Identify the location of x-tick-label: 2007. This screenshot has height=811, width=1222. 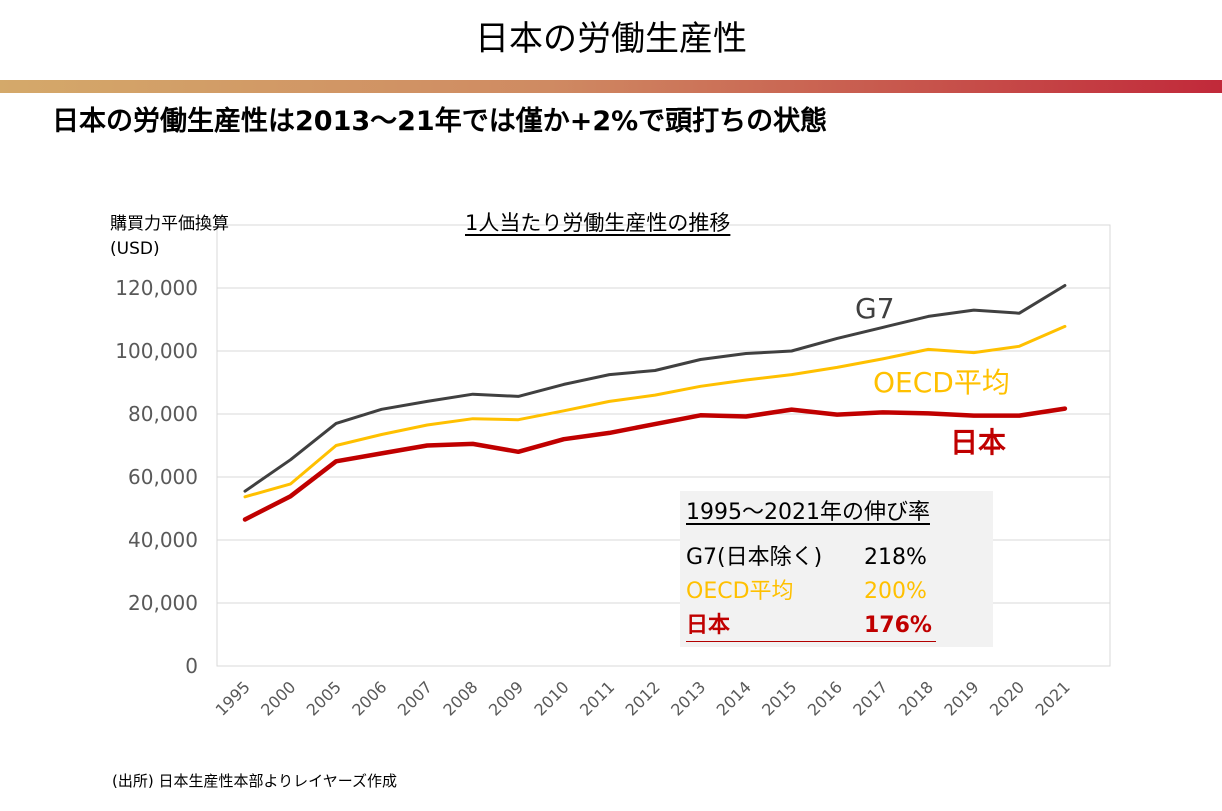
(415, 698).